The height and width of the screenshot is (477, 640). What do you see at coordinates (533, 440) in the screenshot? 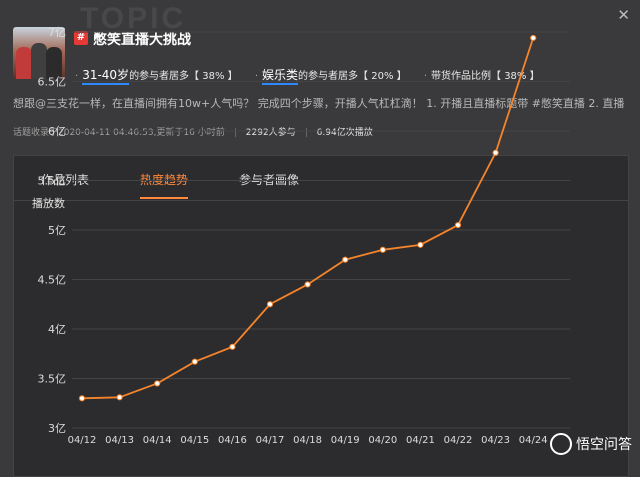
I see `x-tick-label: 04/24` at bounding box center [533, 440].